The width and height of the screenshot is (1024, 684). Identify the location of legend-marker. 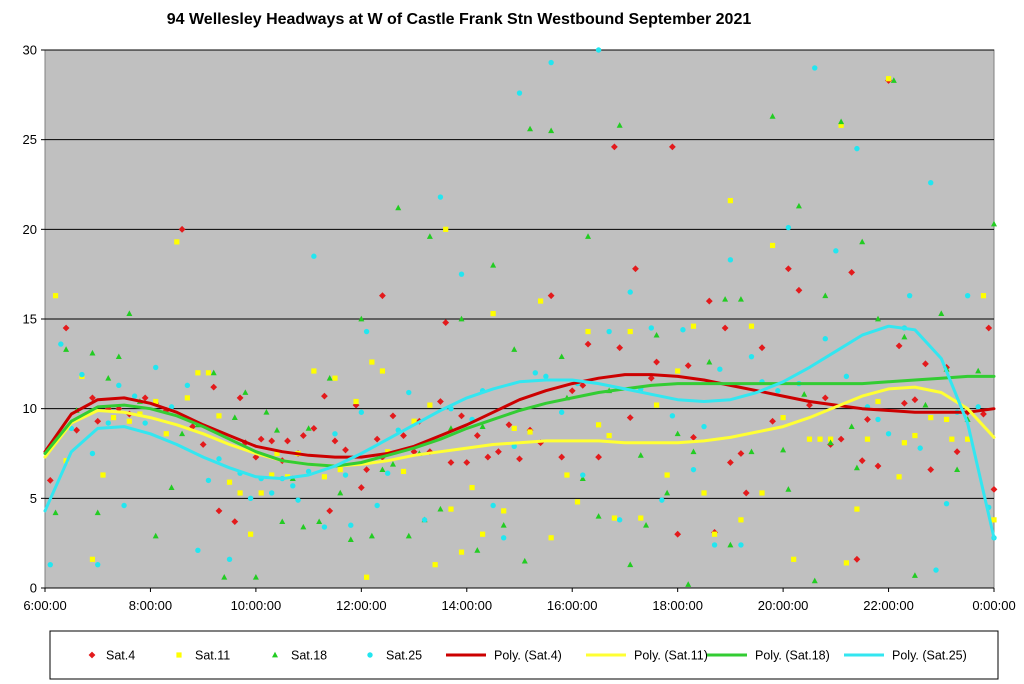
(370, 655).